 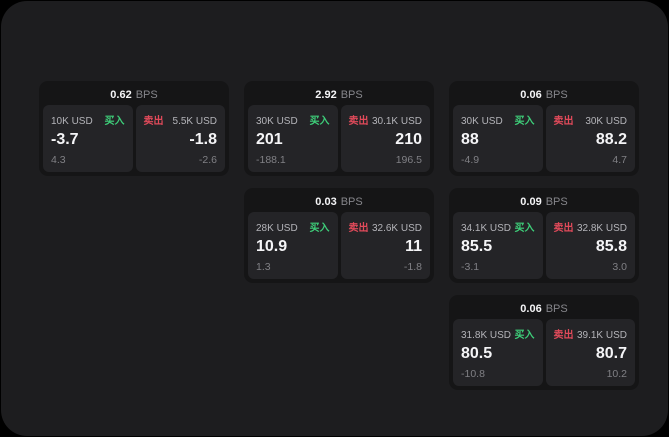 What do you see at coordinates (326, 202) in the screenshot?
I see `bps-value: 0.03` at bounding box center [326, 202].